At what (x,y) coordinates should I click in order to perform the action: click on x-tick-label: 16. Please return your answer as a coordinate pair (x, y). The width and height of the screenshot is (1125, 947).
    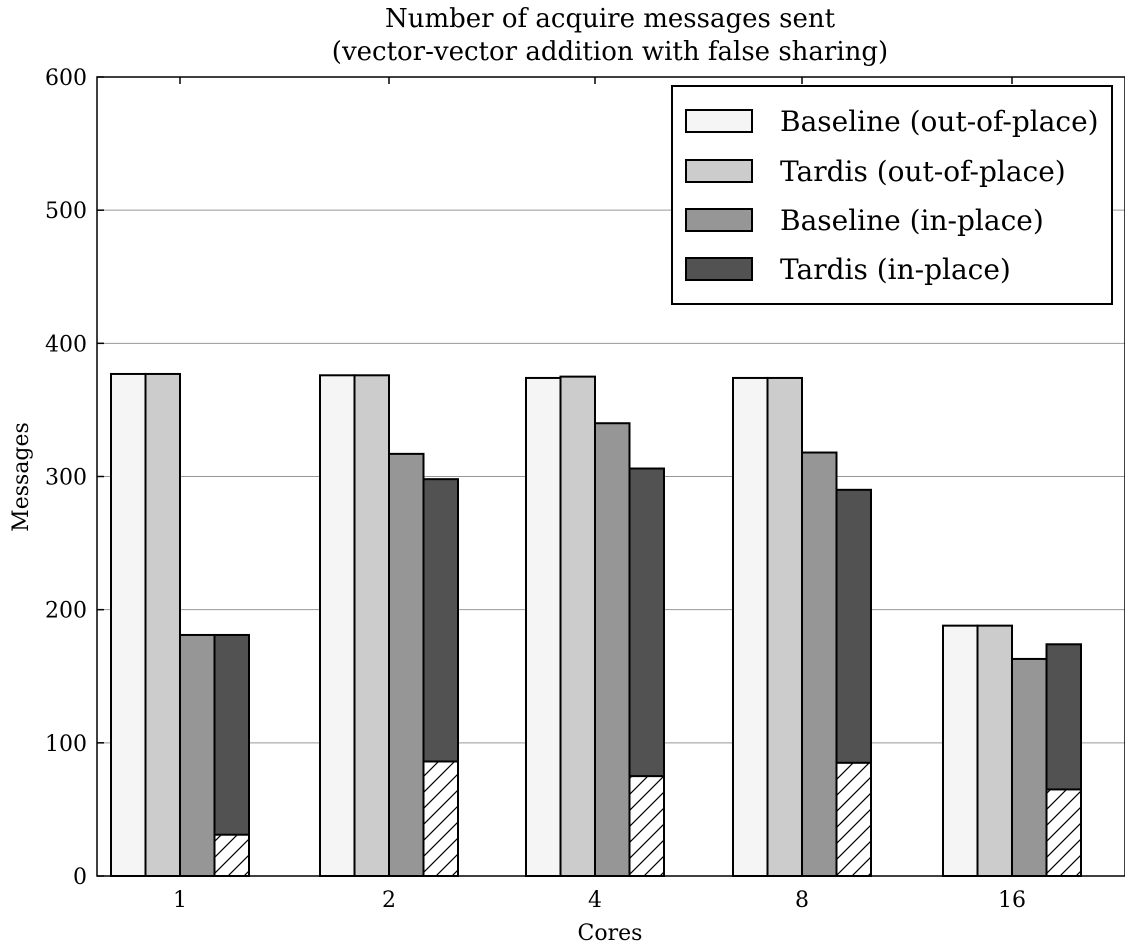
    Looking at the image, I should click on (1012, 900).